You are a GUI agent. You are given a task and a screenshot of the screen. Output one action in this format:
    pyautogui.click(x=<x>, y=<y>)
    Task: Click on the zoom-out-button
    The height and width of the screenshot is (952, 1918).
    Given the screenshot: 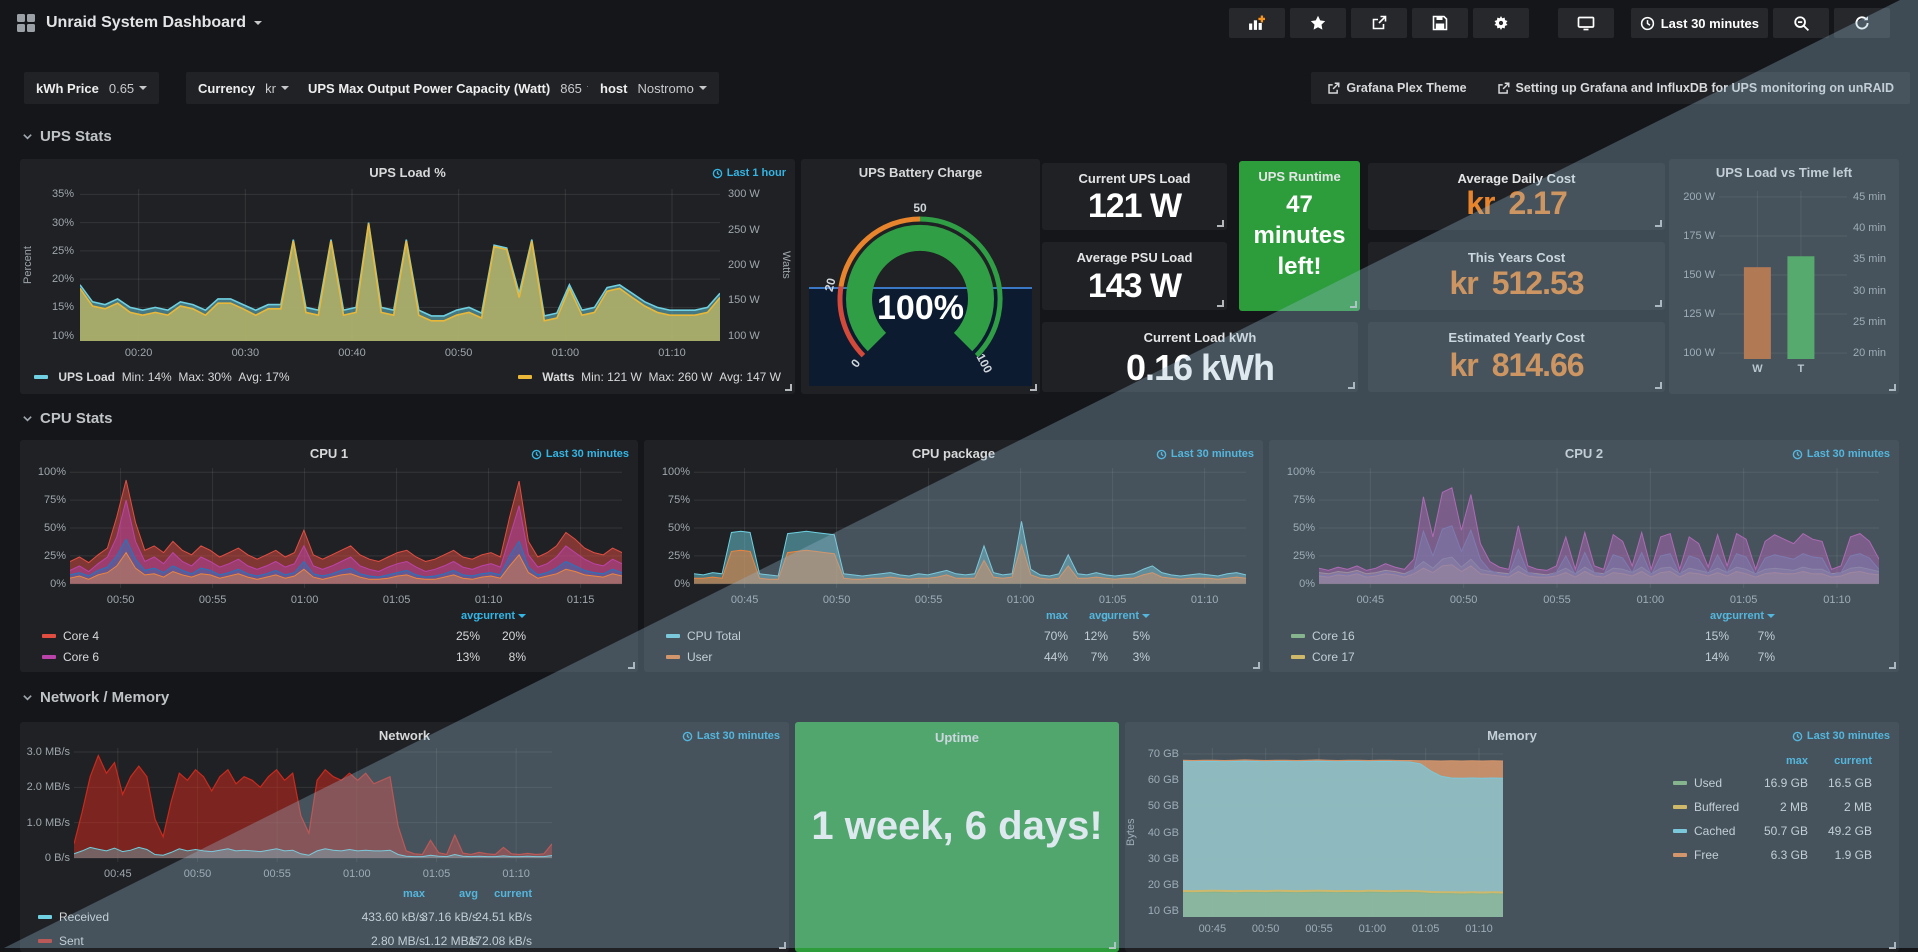 What is the action you would take?
    pyautogui.click(x=1801, y=23)
    